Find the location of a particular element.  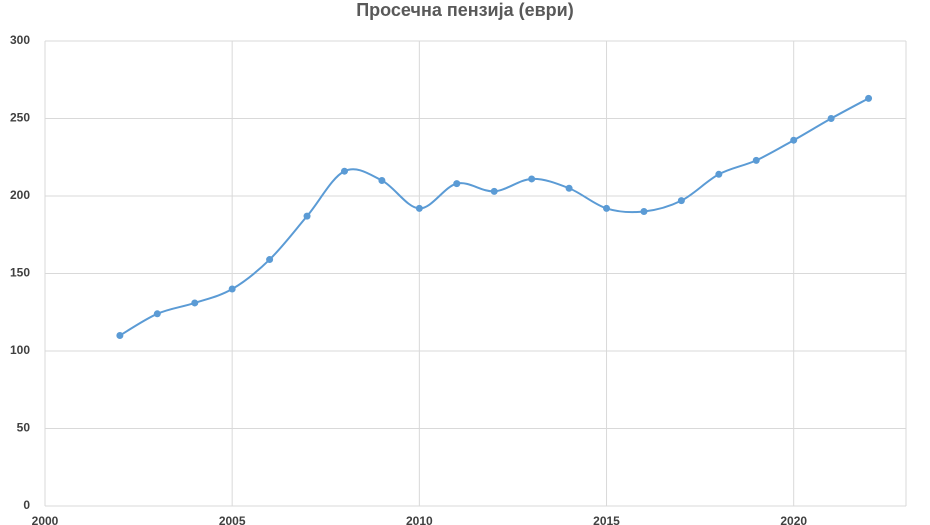

y-tick-label: 0 is located at coordinates (26, 505).